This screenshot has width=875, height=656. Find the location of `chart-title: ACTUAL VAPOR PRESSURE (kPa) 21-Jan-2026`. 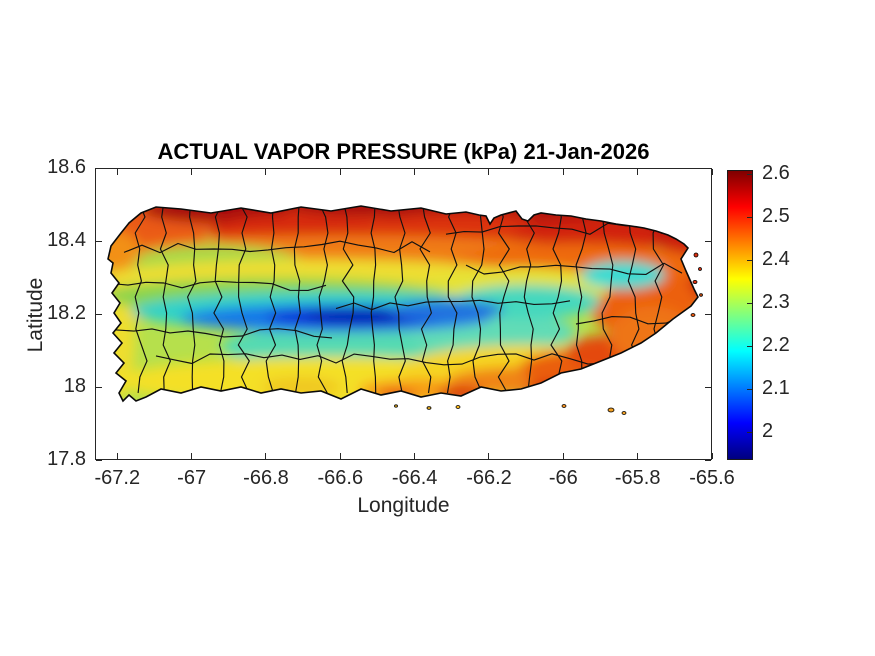

chart-title: ACTUAL VAPOR PRESSURE (kPa) 21-Jan-2026 is located at coordinates (403, 151).